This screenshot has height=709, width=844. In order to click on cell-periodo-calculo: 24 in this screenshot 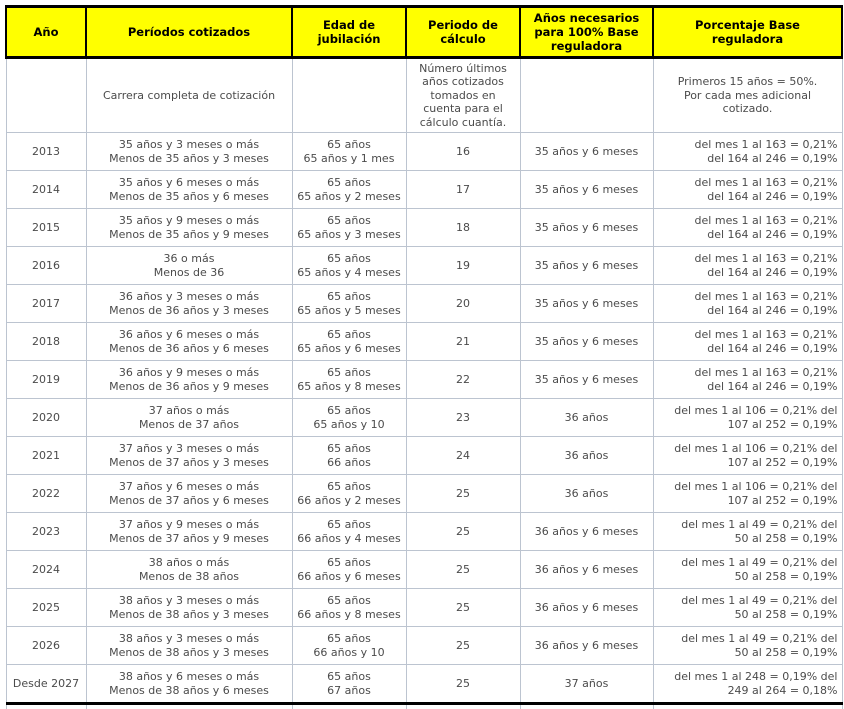, I will do `click(463, 456)`.